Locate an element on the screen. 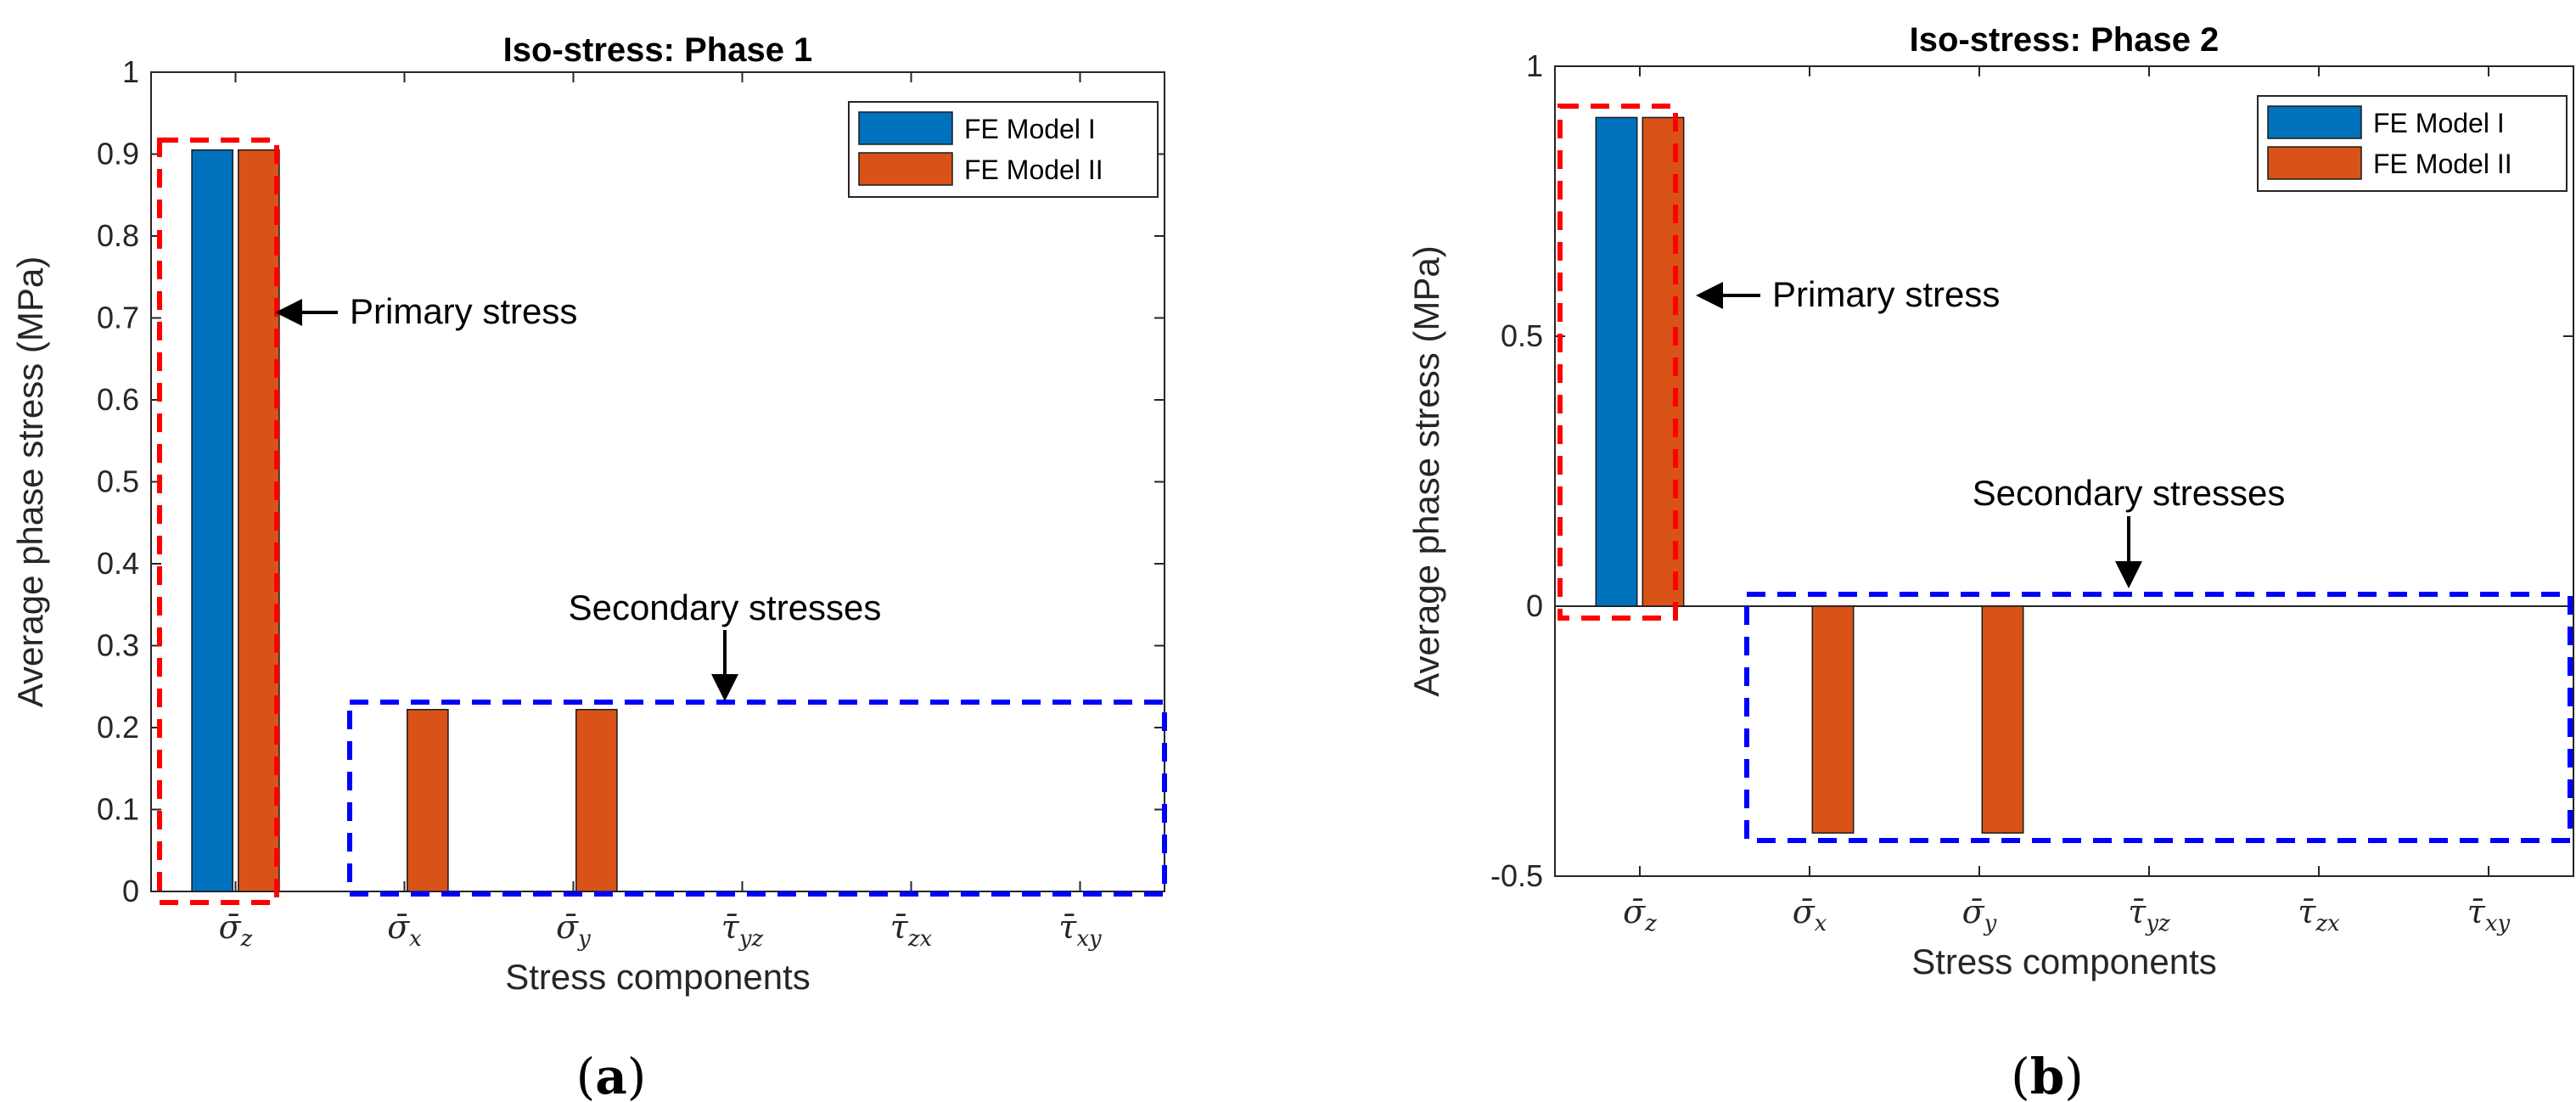 This screenshot has height=1102, width=2576. y-tick-label: 0.9 is located at coordinates (118, 154).